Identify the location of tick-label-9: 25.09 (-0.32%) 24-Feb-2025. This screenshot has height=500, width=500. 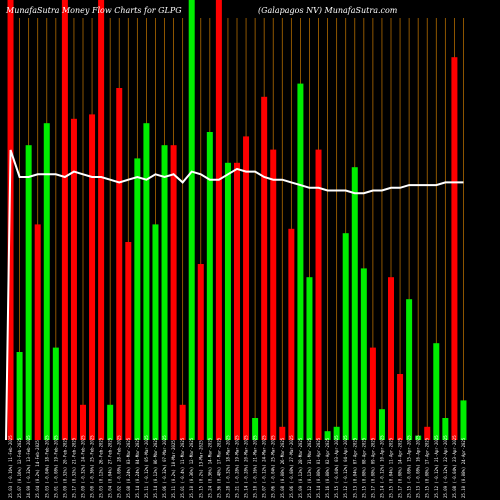
(83, 466).